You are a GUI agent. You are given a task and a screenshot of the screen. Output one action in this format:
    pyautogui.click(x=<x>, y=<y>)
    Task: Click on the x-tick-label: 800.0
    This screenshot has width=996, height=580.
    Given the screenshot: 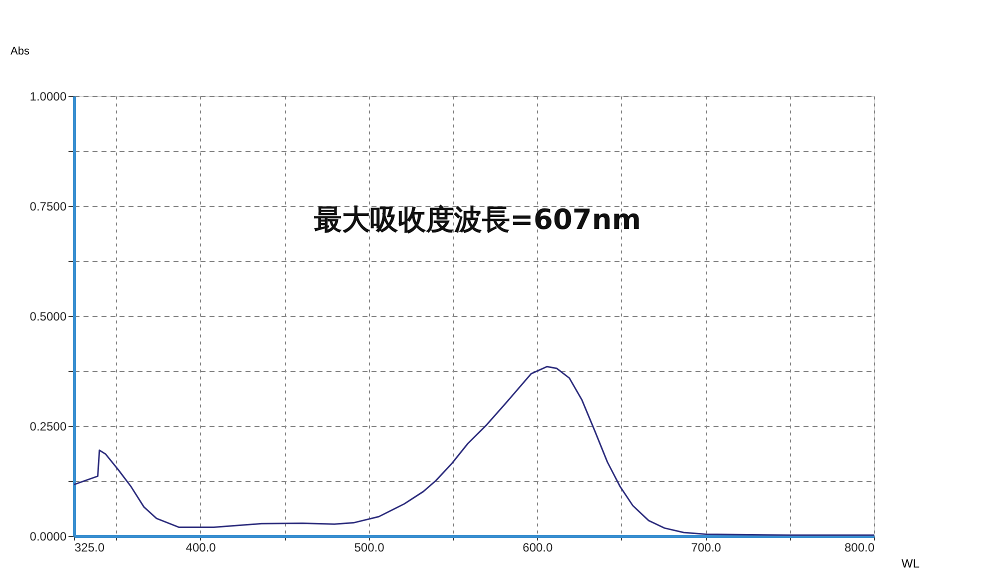 What is the action you would take?
    pyautogui.click(x=859, y=547)
    